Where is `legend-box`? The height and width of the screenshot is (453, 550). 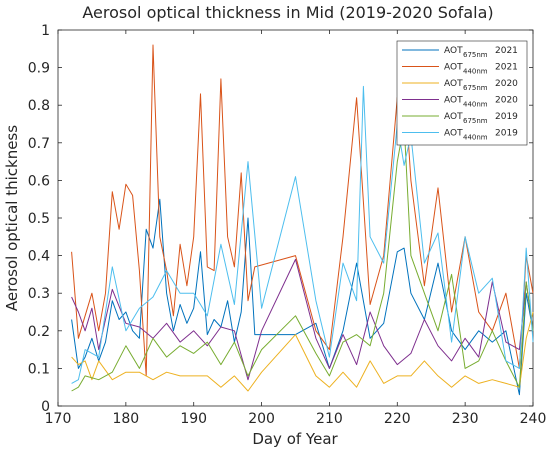
legend-box is located at coordinates (462, 93).